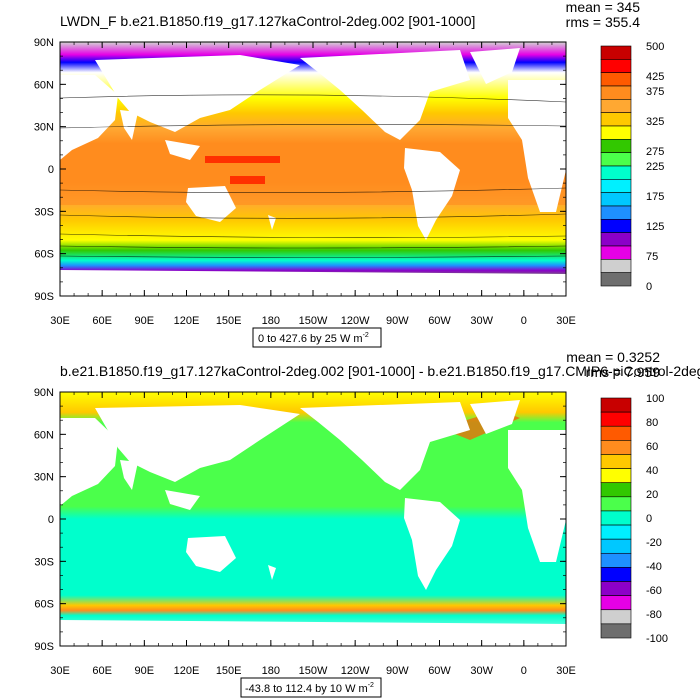 This screenshot has height=700, width=700. I want to click on rms-stat: rms = 7.959, so click(623, 372).